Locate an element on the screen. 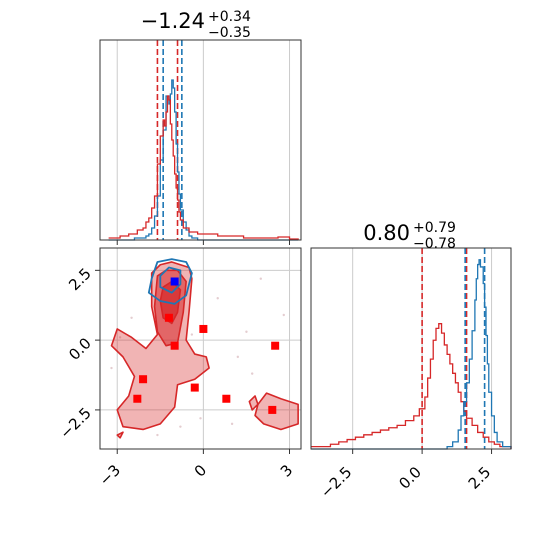  blue-contours is located at coordinates (170, 281).